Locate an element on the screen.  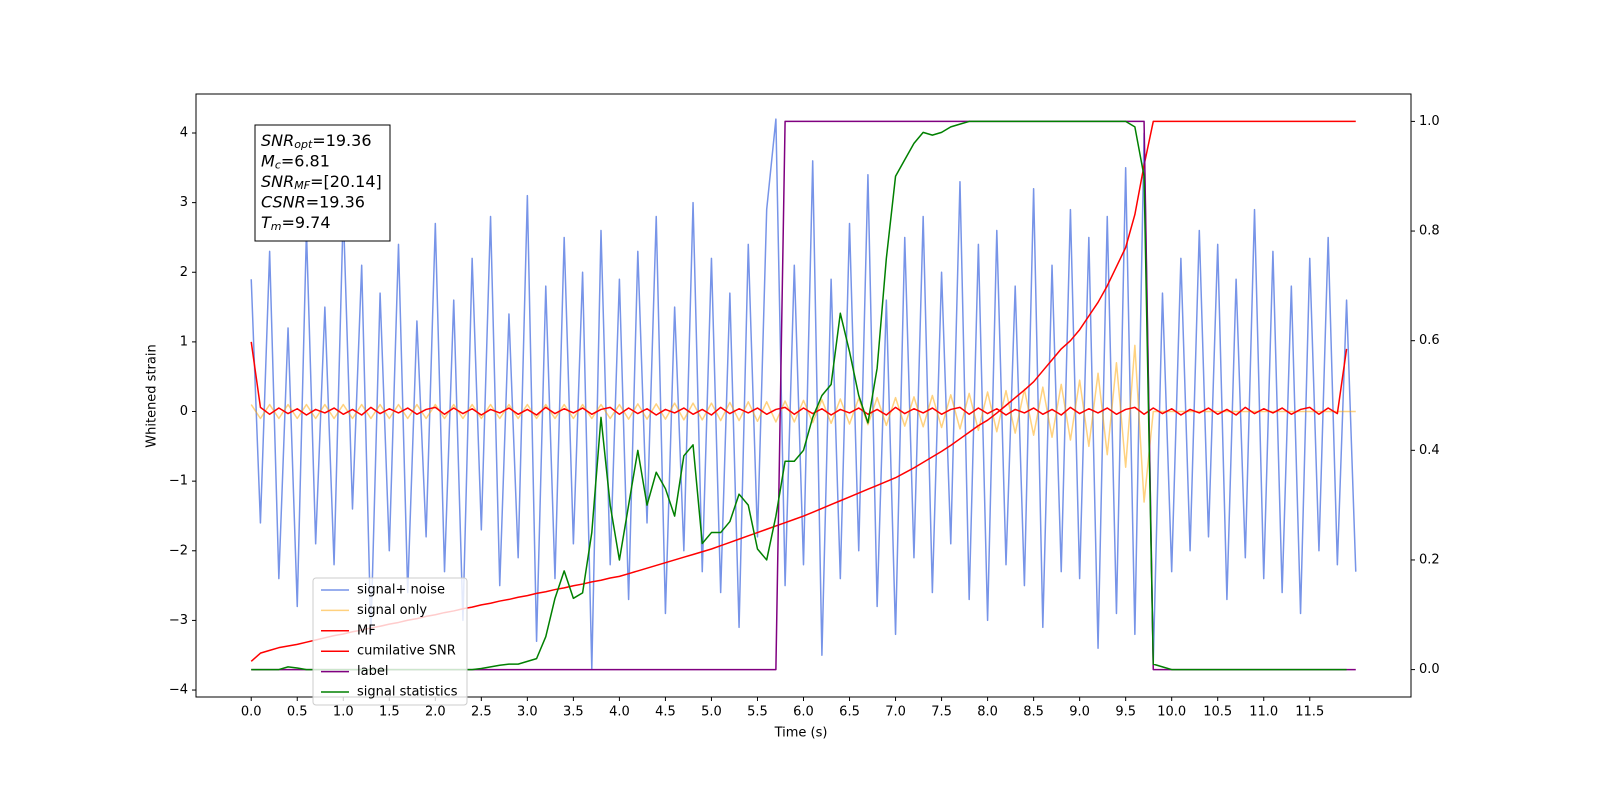
x-tick-label: 2.5 is located at coordinates (481, 712).